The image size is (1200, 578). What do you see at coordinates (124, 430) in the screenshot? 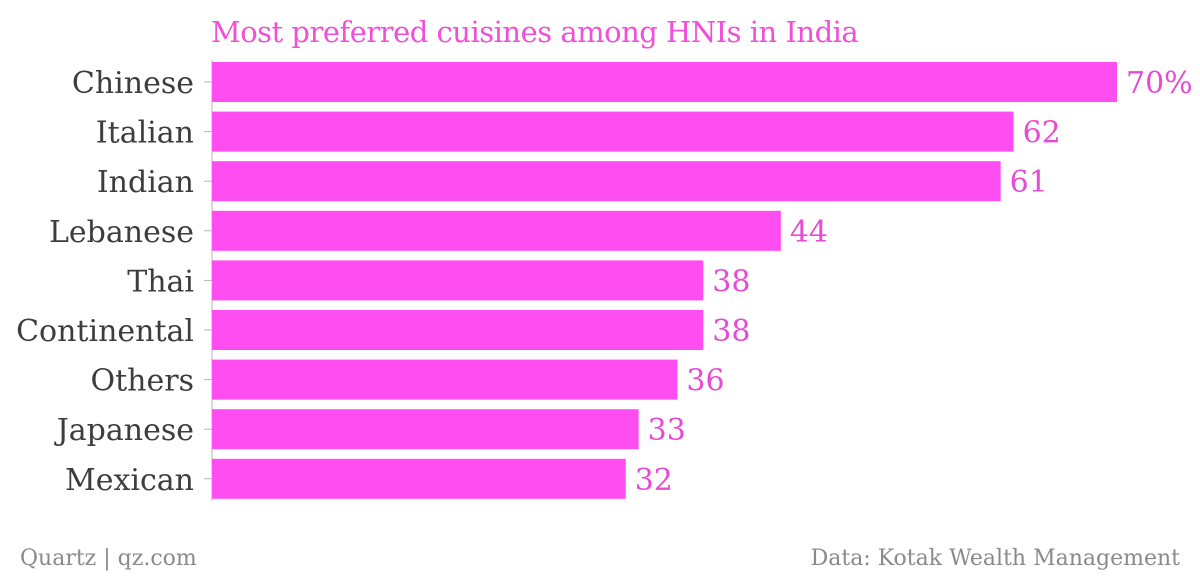
I see `category-label: Japanese` at bounding box center [124, 430].